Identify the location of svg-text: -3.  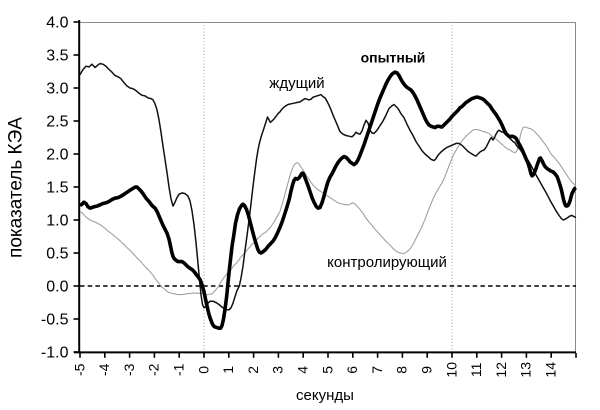
(129, 369).